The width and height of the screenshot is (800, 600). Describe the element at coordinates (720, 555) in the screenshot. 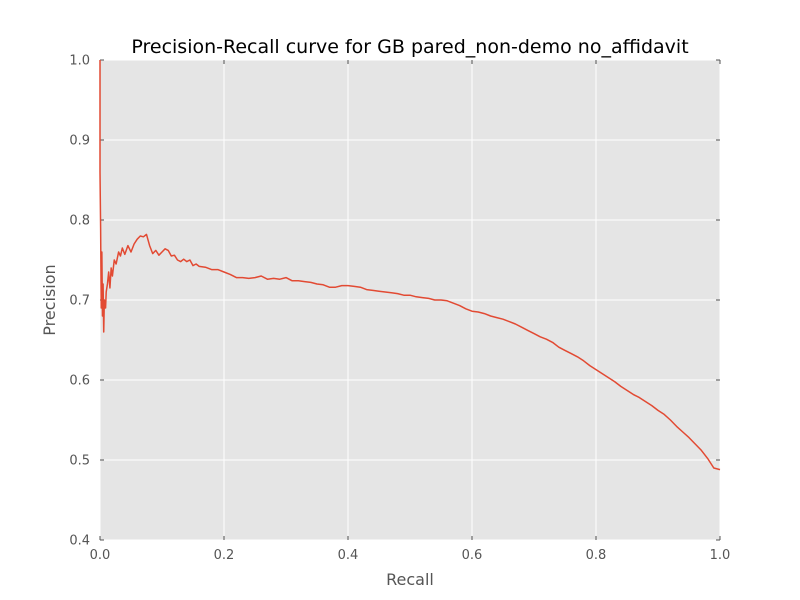

I see `x-tick-label: 1.0` at that location.